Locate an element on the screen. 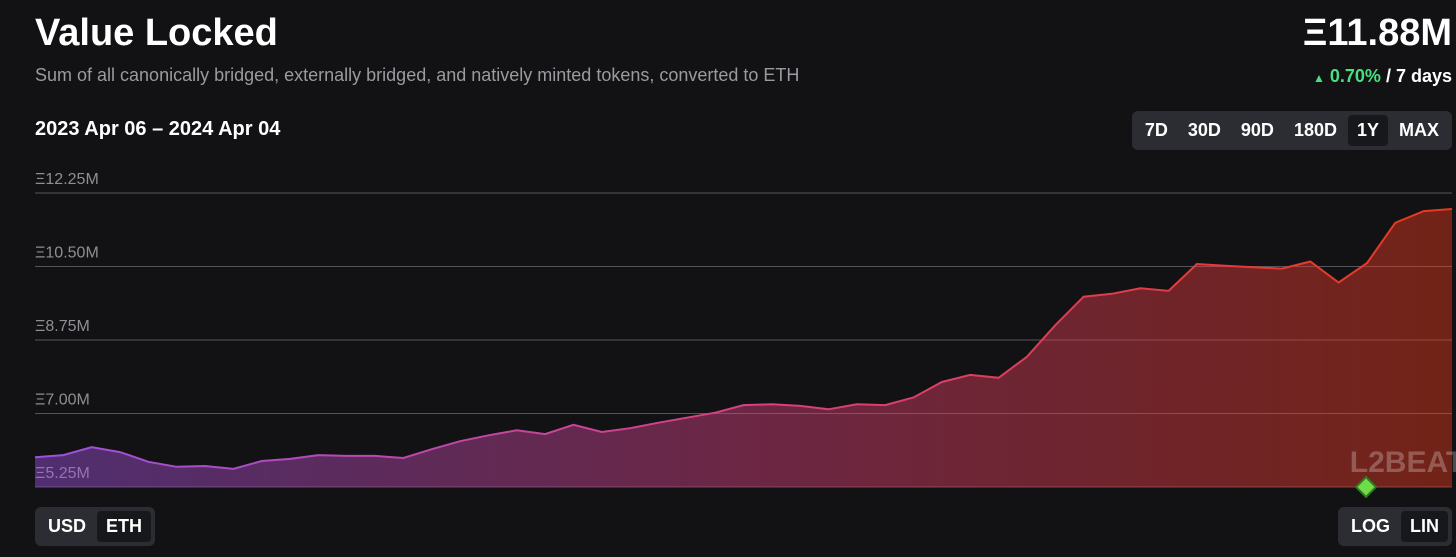  title: Value Locked is located at coordinates (156, 33).